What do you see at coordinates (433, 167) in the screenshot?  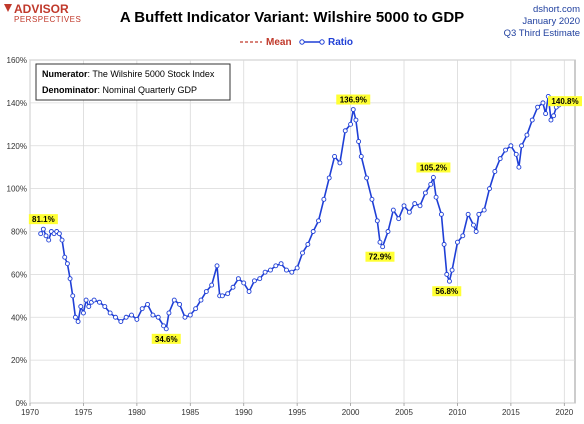 I see `annotation-text: 105.2%` at bounding box center [433, 167].